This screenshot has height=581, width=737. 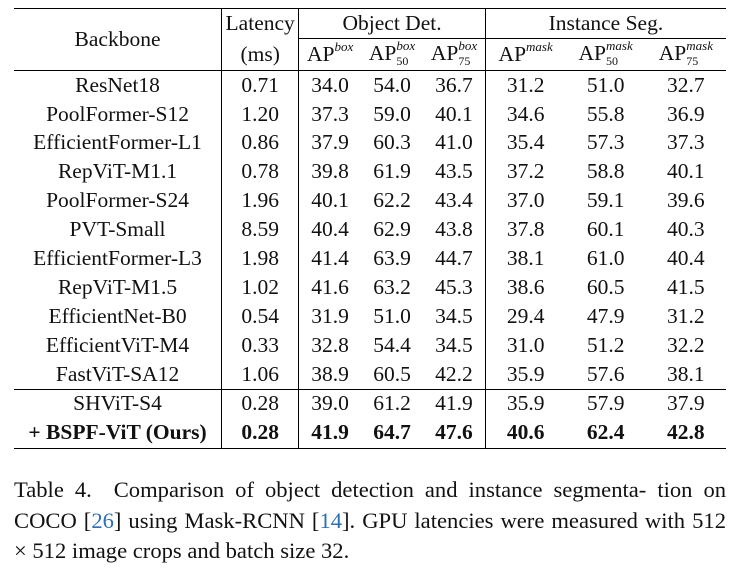 I want to click on caption-text-2a: tion on COCO [, so click(x=370, y=505).